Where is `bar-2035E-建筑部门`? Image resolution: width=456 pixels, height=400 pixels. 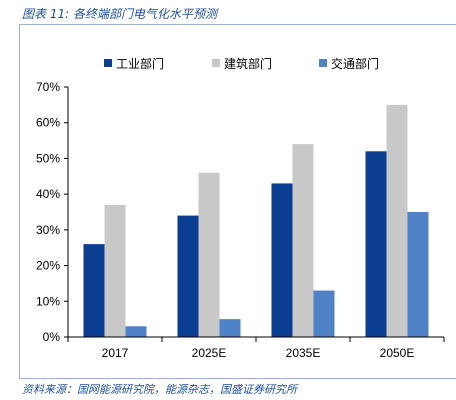 bar-2035E-建筑部门 is located at coordinates (303, 240).